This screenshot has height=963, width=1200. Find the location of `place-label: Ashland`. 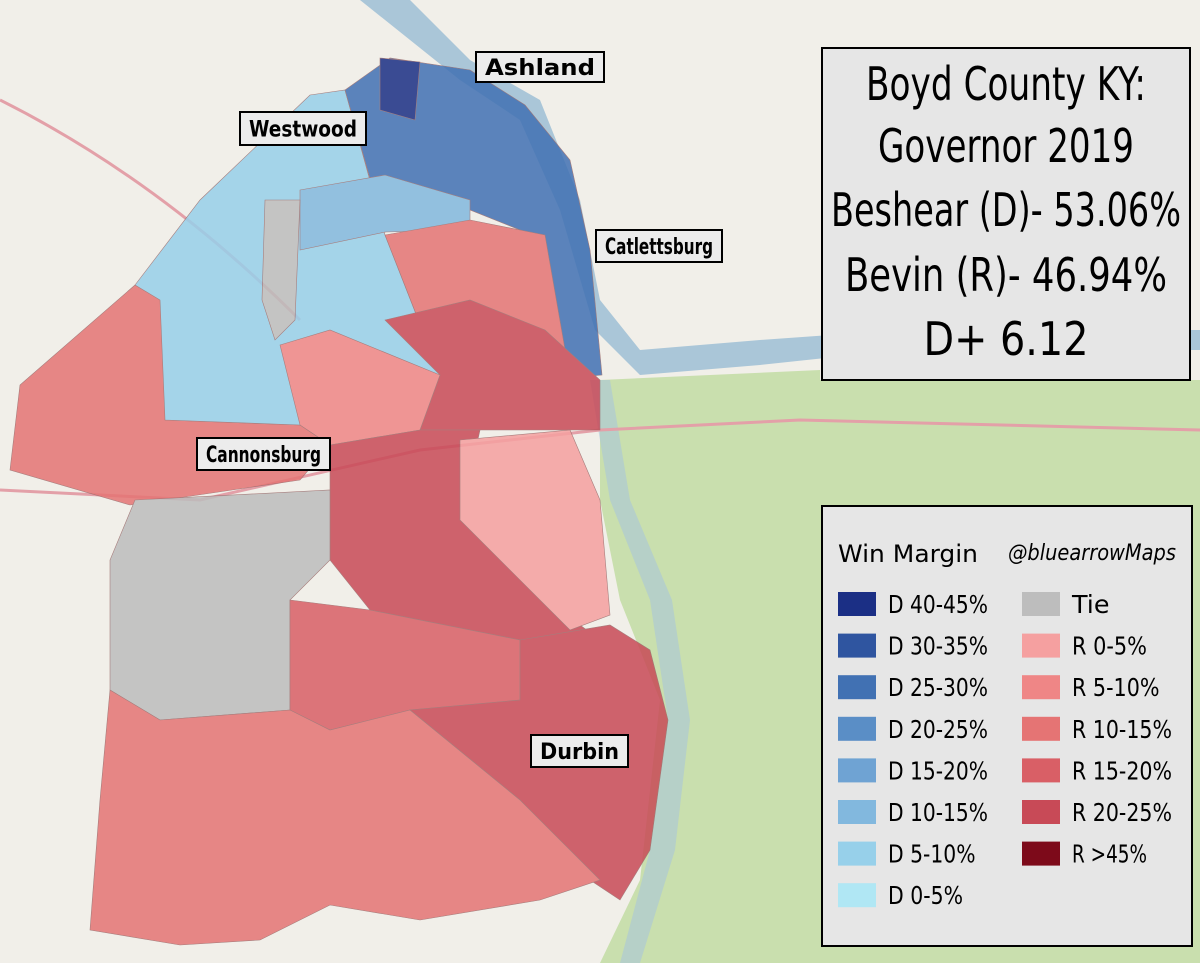

place-label: Ashland is located at coordinates (540, 68).